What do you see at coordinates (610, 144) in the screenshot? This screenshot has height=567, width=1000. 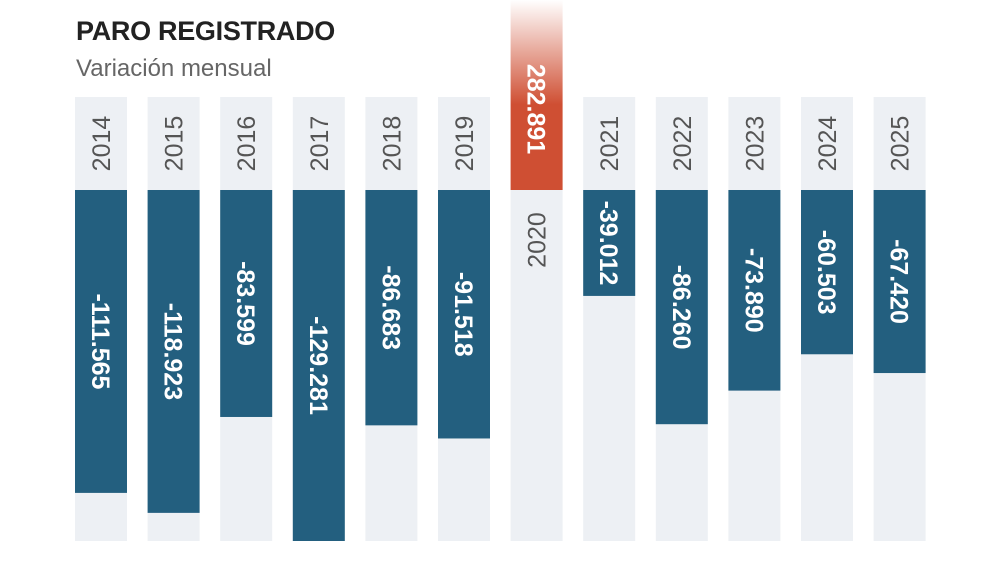 I see `year-label-2021: 2021` at bounding box center [610, 144].